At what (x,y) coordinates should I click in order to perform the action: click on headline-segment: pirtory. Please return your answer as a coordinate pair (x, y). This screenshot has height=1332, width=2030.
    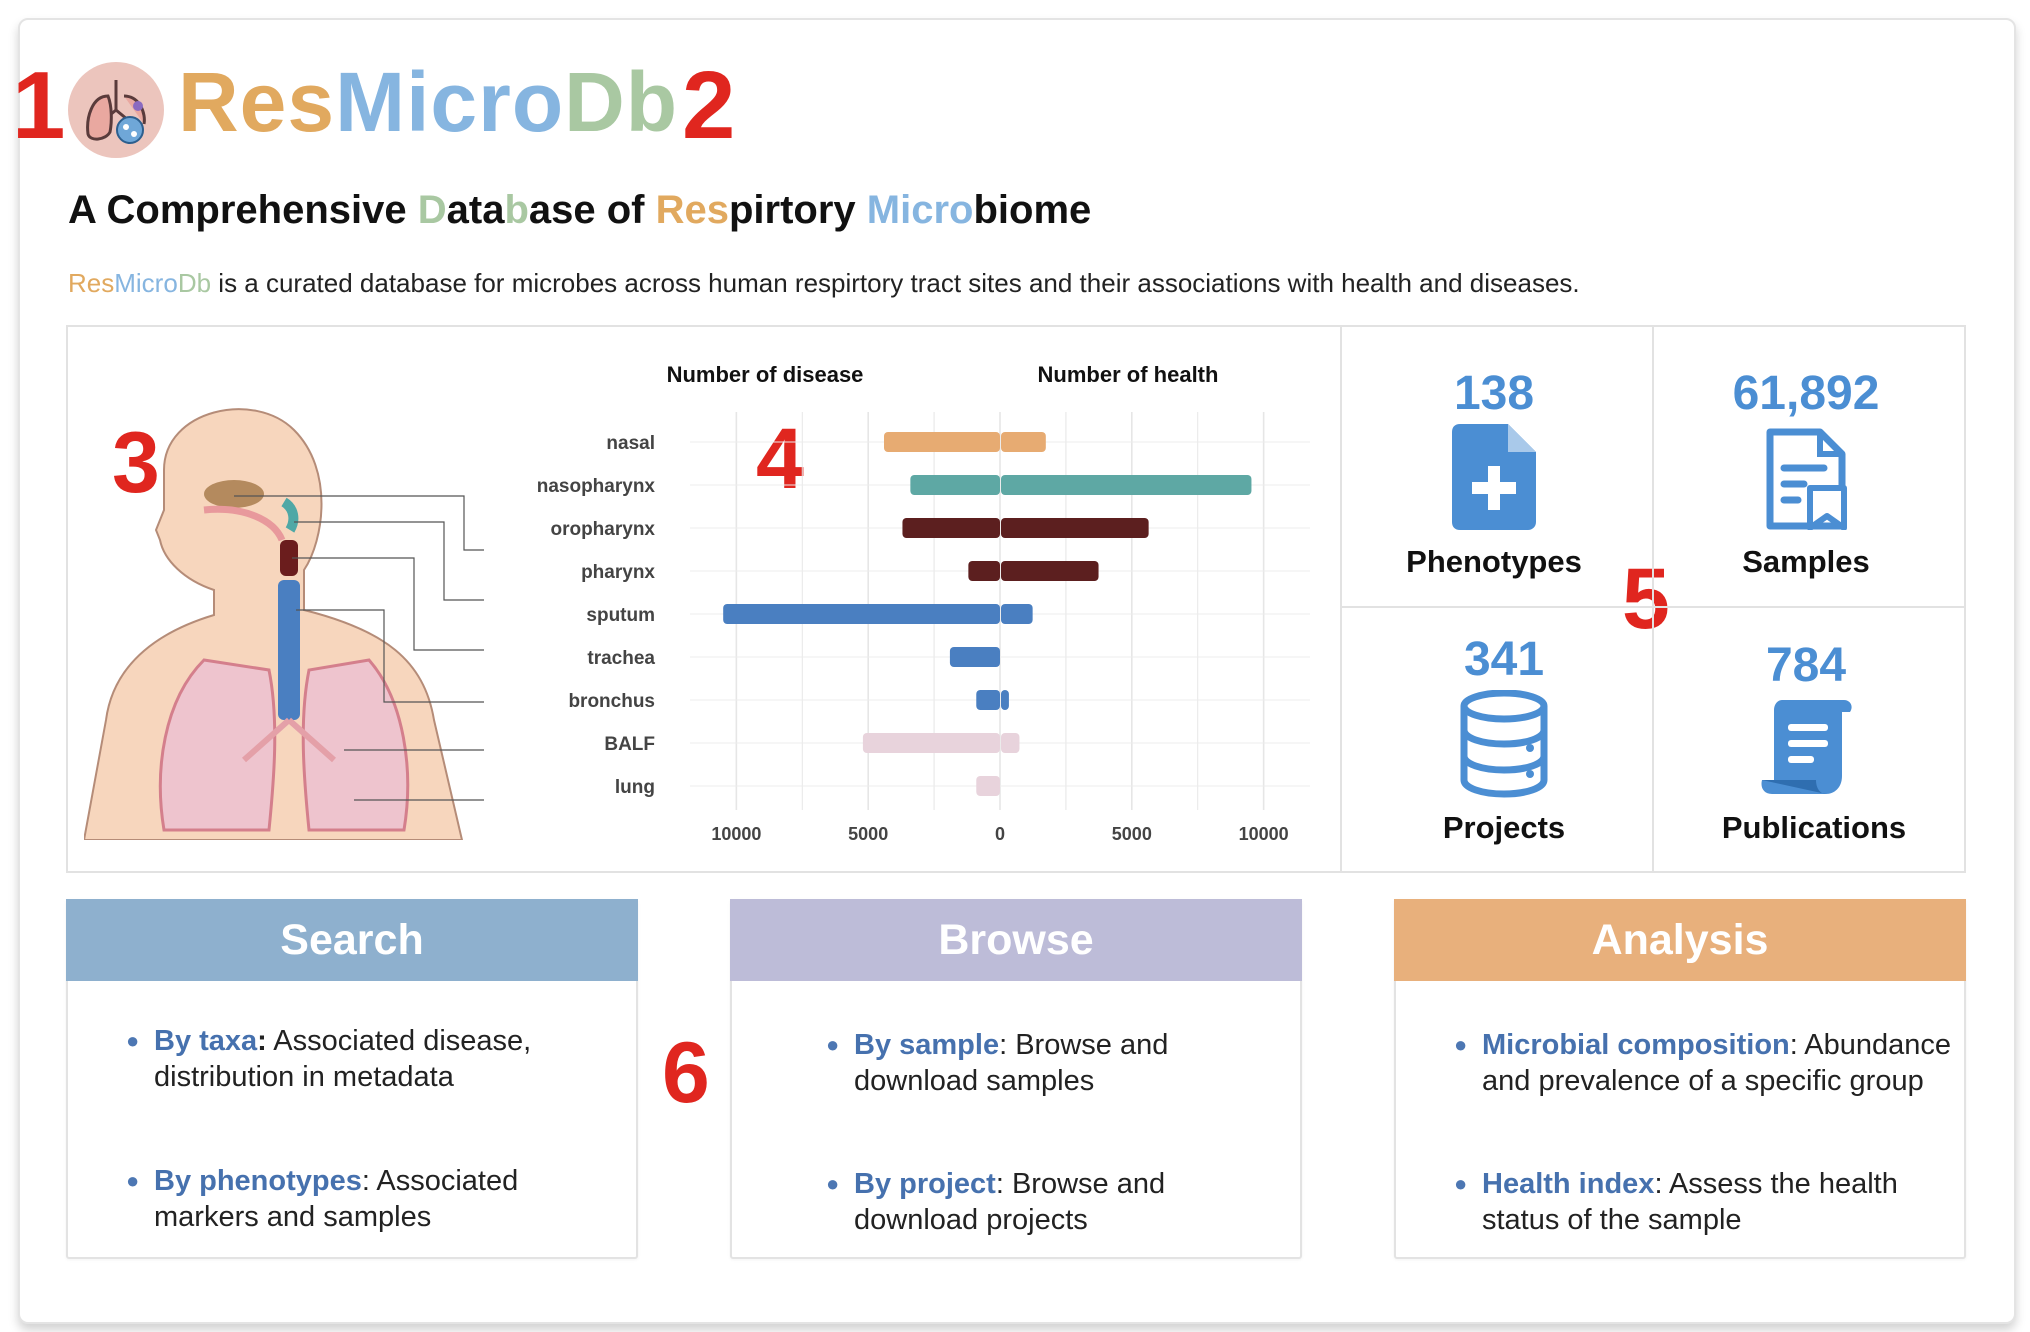
    Looking at the image, I should click on (797, 210).